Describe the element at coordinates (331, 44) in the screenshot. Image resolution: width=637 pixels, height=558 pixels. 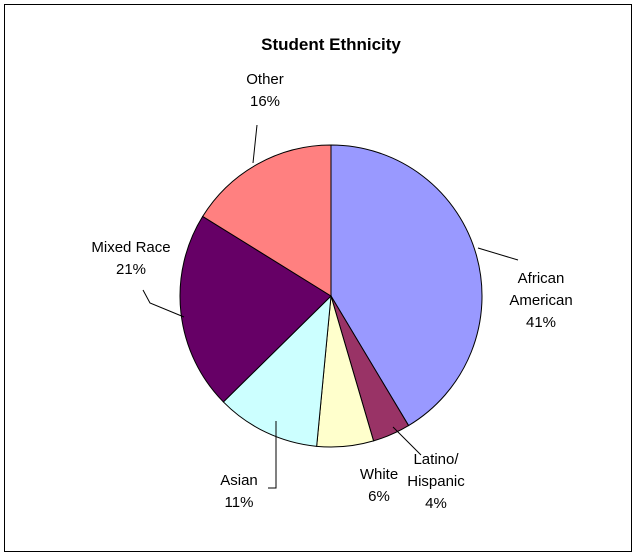
I see `chart-title: Student Ethnicity` at that location.